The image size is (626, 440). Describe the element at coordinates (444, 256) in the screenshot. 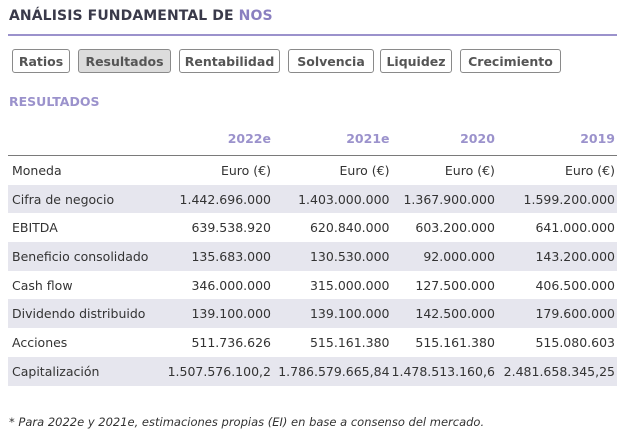

I see `cell-value: 92.000.000` at that location.